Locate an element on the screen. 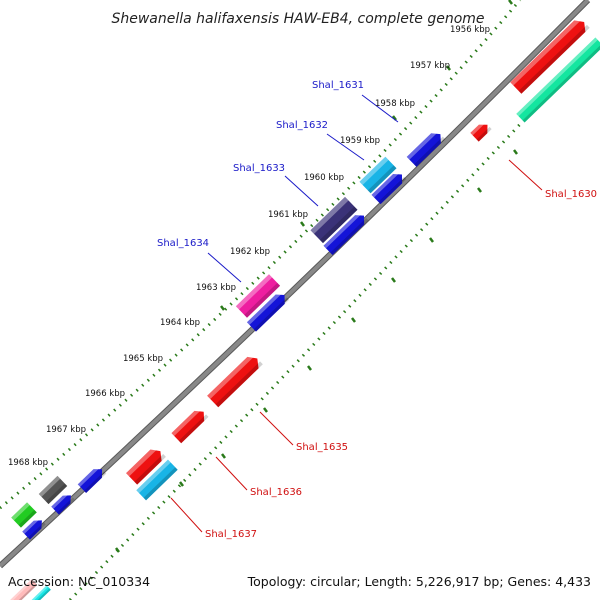 The width and height of the screenshot is (600, 600). reverse-red-feature is located at coordinates (146, 465).